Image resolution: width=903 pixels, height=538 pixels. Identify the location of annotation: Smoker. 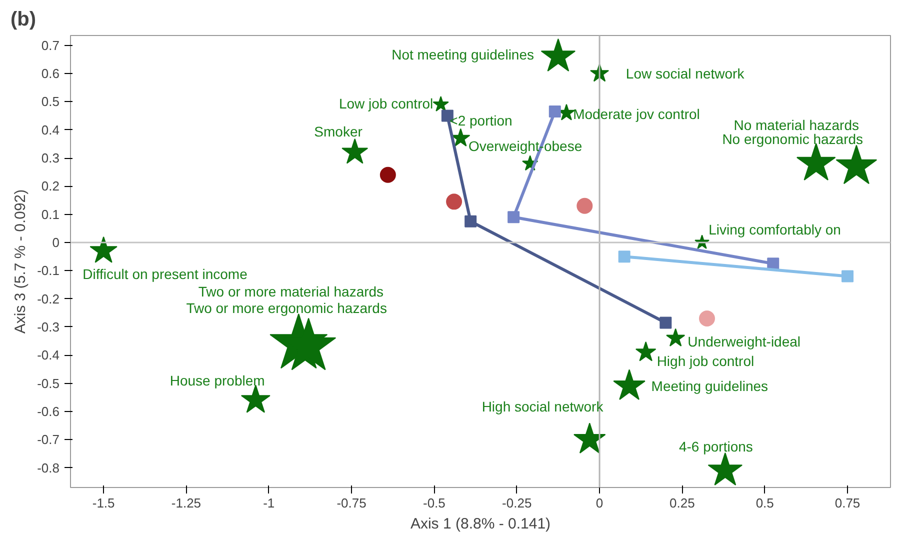
(338, 131).